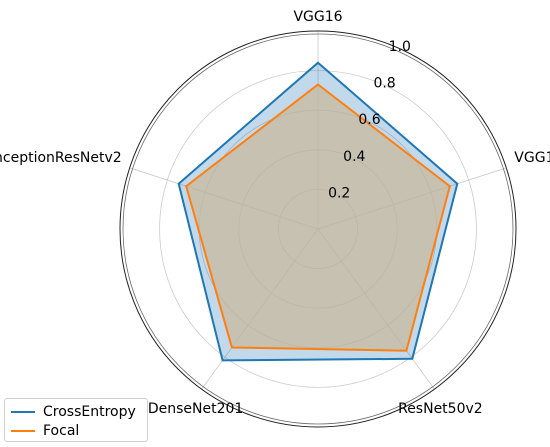 This screenshot has width=550, height=447. Describe the element at coordinates (532, 158) in the screenshot. I see `axis-label-1: VGG19` at that location.